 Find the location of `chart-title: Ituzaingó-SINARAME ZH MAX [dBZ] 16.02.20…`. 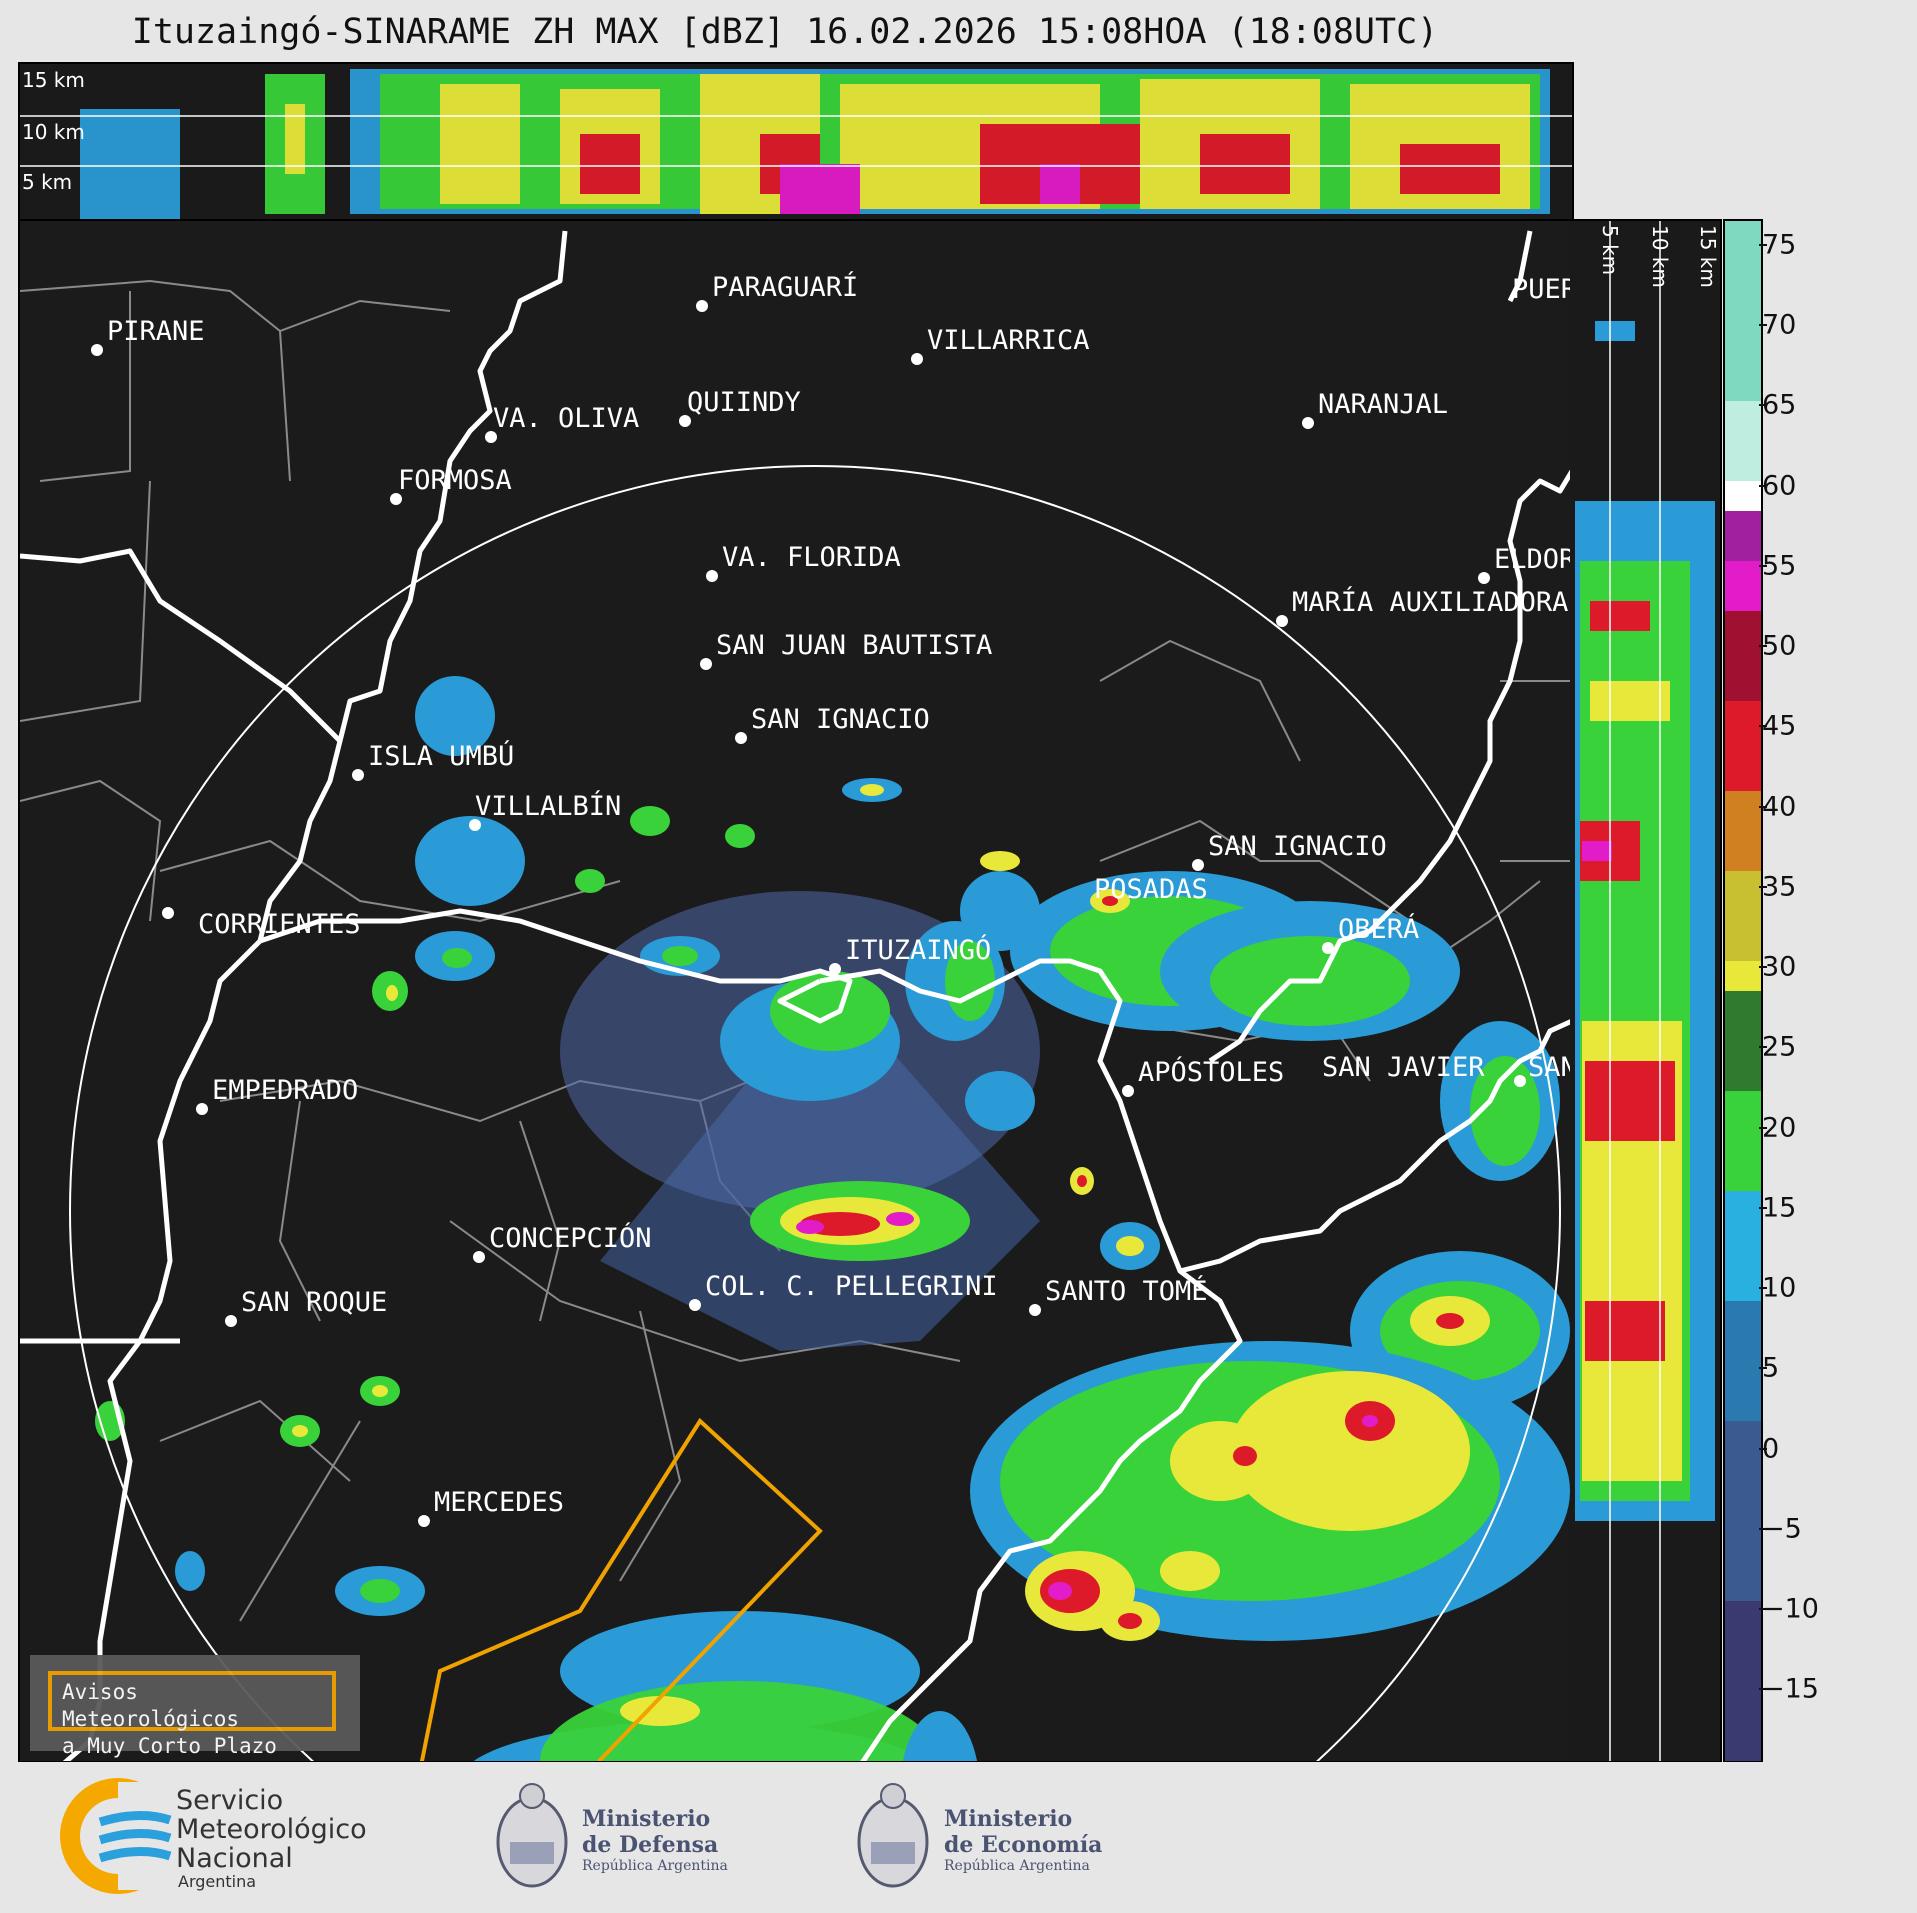

chart-title: Ituzaingó-SINARAME ZH MAX [dBZ] 16.02.20… is located at coordinates (785, 32).